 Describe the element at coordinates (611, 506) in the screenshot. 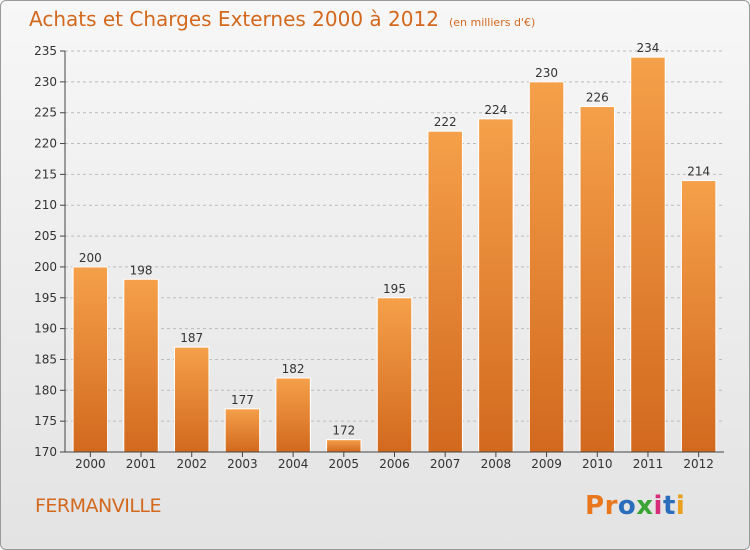

I see `logo-letter: r` at that location.